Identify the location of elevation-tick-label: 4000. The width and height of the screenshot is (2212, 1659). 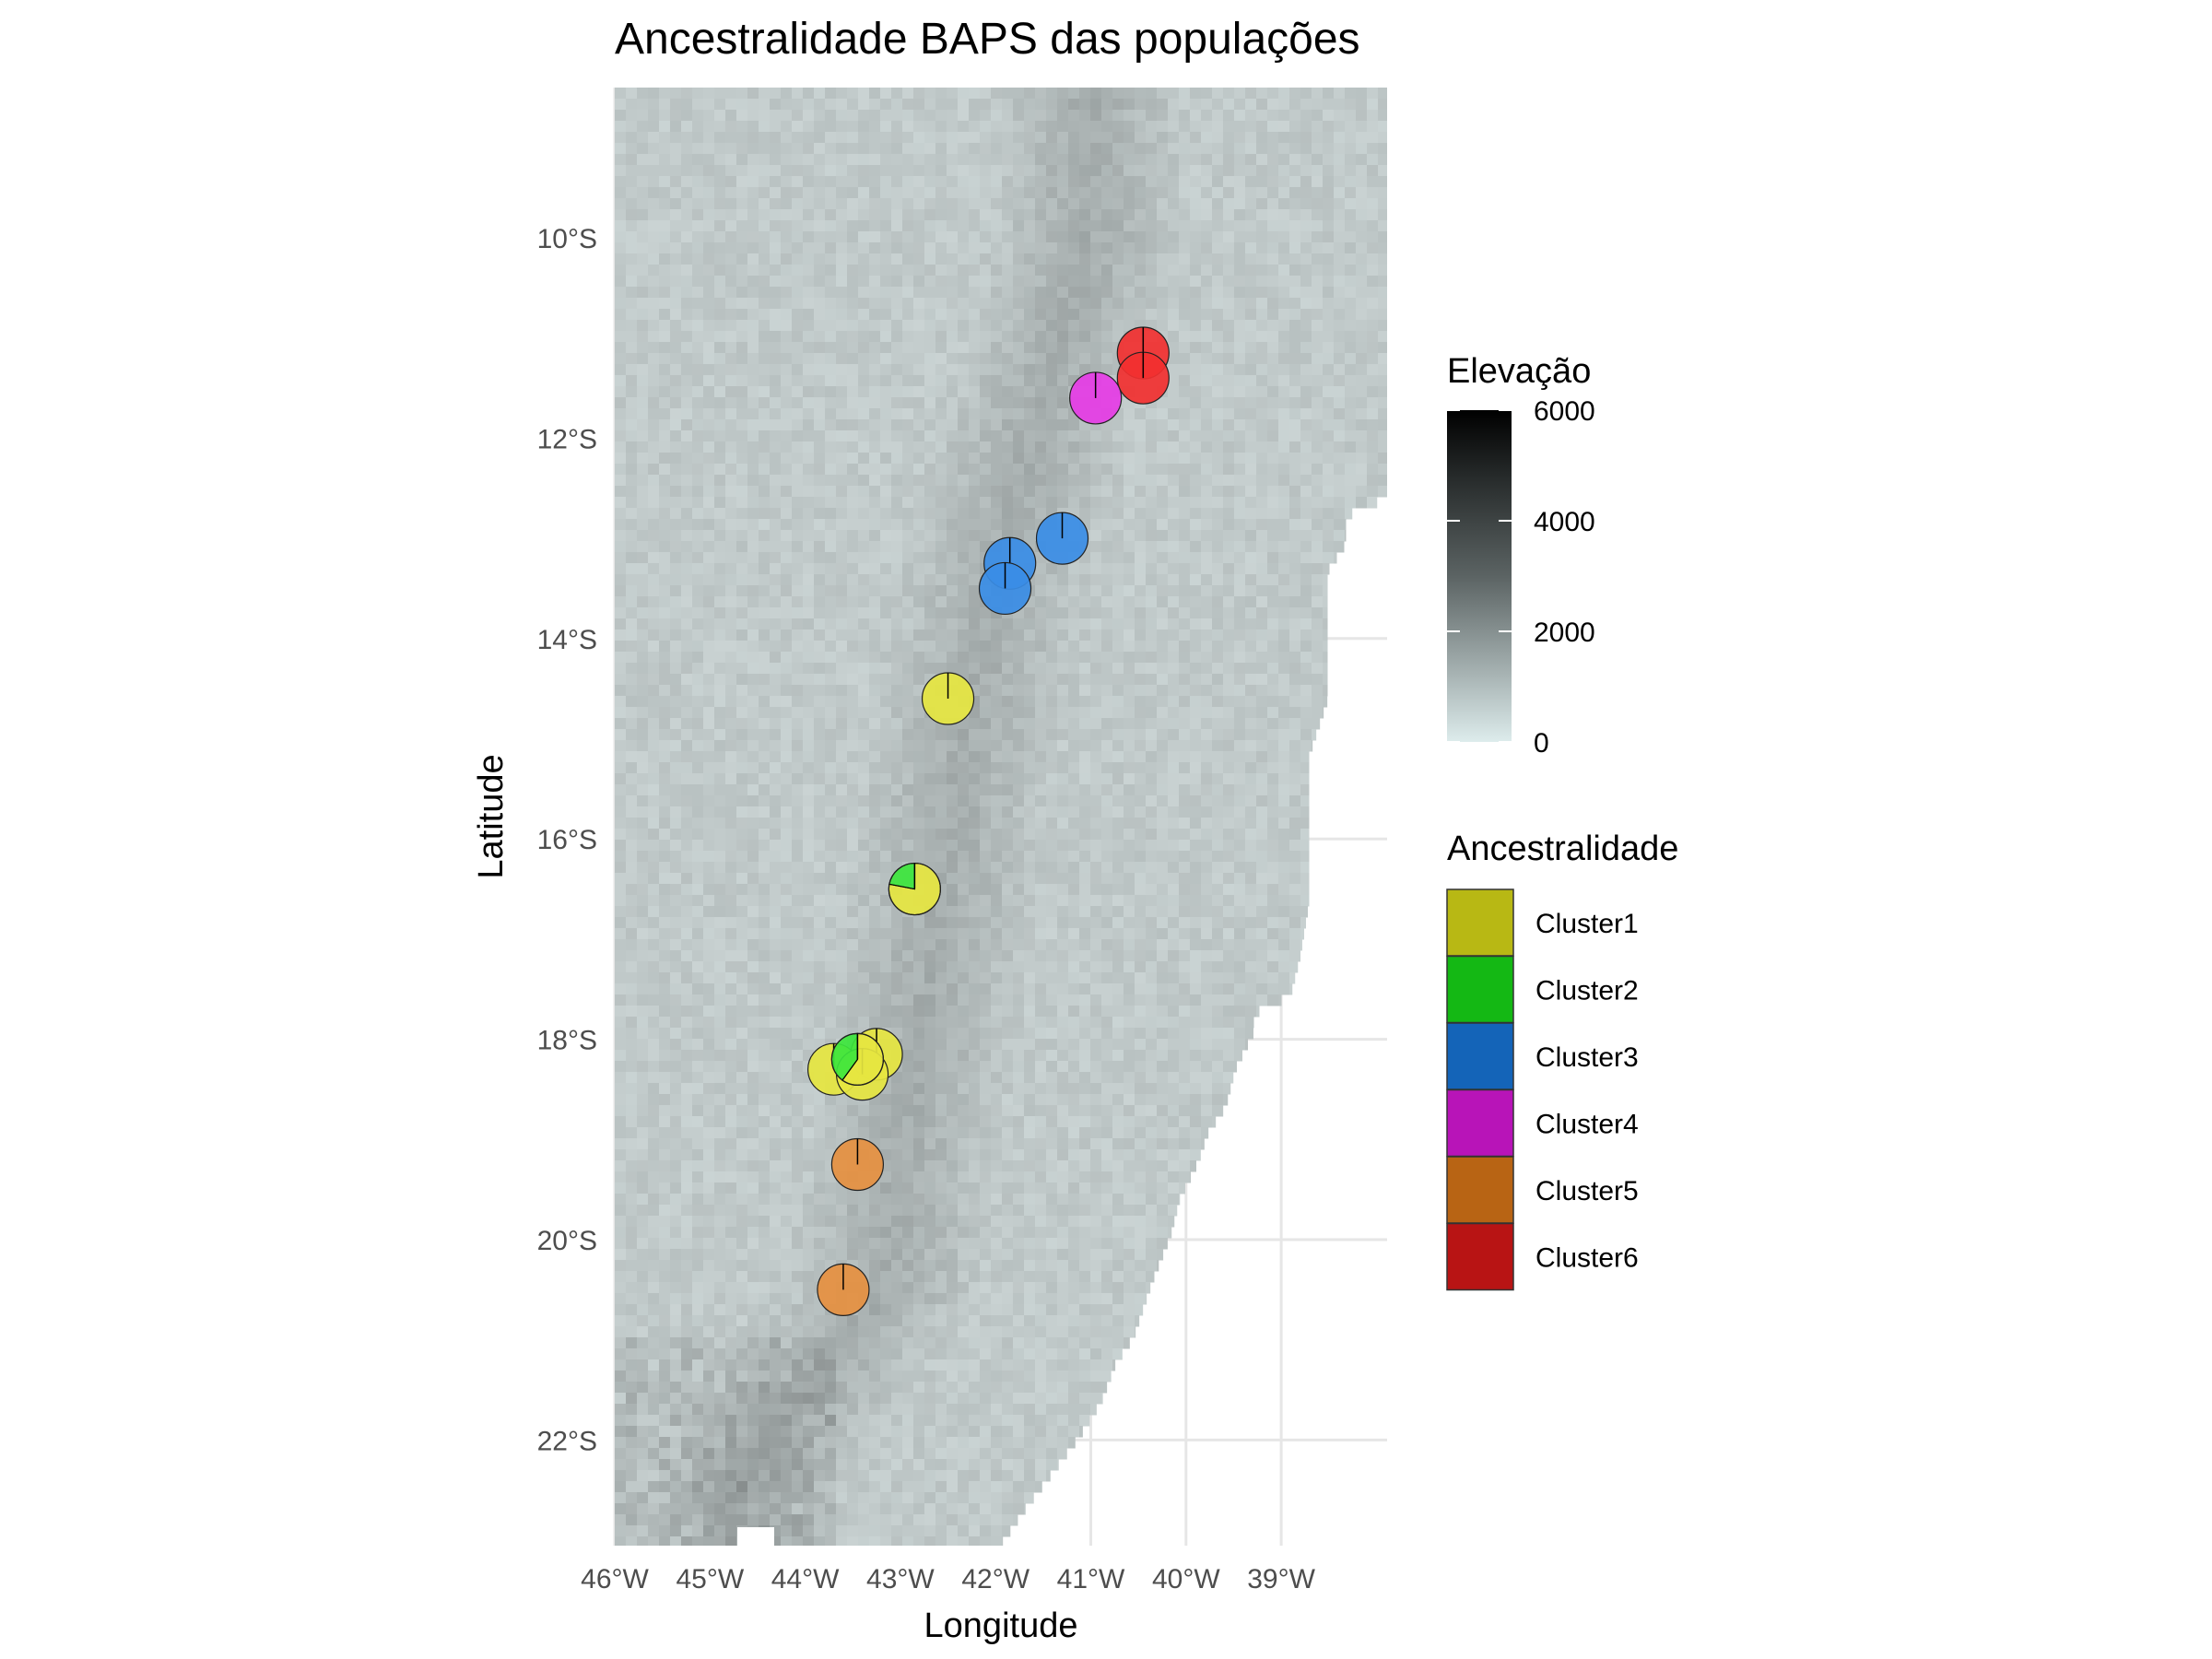
(1564, 522).